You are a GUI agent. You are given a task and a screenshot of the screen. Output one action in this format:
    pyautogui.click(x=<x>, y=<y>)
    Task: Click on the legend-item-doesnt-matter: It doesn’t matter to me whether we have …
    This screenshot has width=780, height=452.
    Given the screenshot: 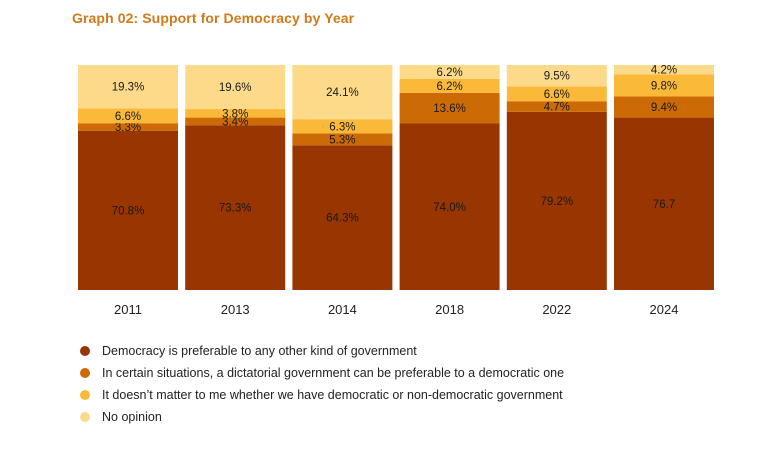 What is the action you would take?
    pyautogui.click(x=322, y=395)
    